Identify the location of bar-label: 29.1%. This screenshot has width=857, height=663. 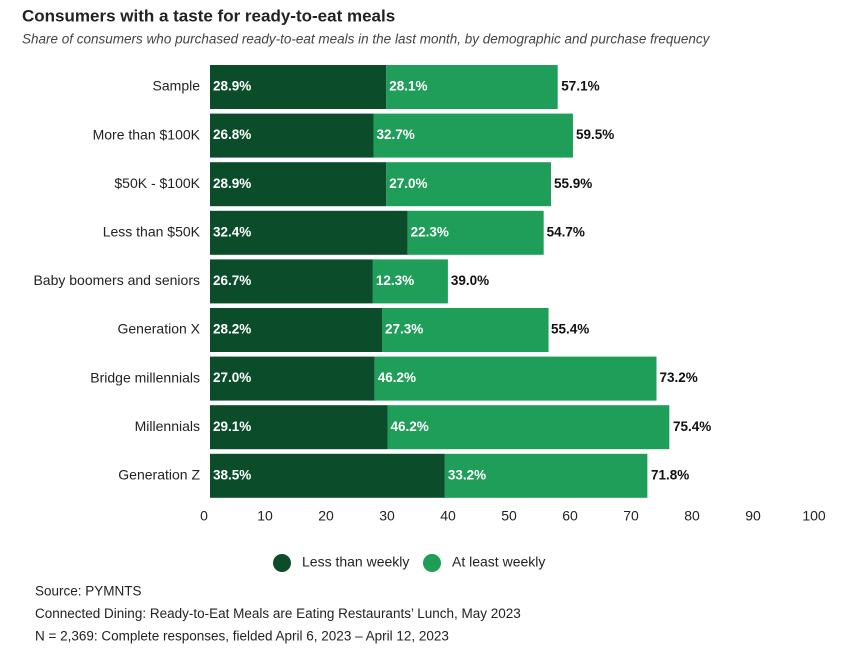
(232, 426).